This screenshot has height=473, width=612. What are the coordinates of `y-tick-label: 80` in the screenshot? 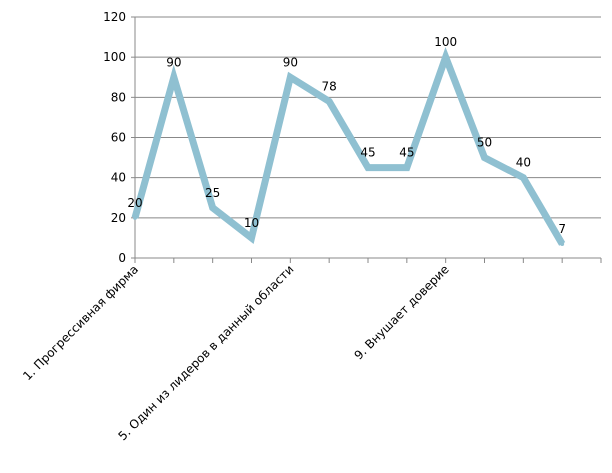 It's located at (118, 97).